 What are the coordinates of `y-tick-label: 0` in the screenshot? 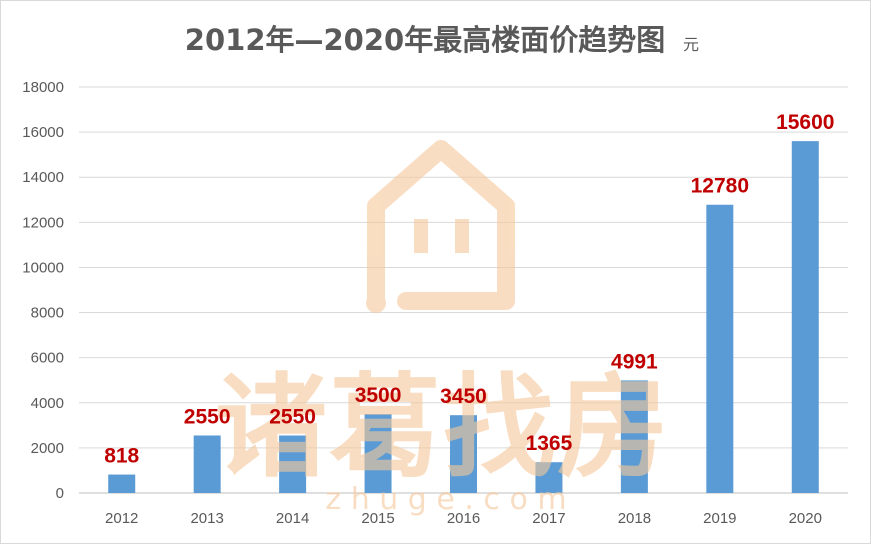 It's located at (60, 493).